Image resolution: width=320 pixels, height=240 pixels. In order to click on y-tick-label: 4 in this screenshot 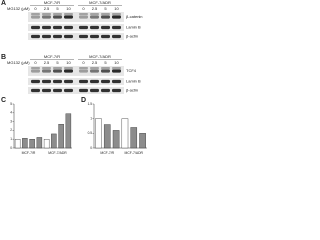, I will do `click(11, 113)`.